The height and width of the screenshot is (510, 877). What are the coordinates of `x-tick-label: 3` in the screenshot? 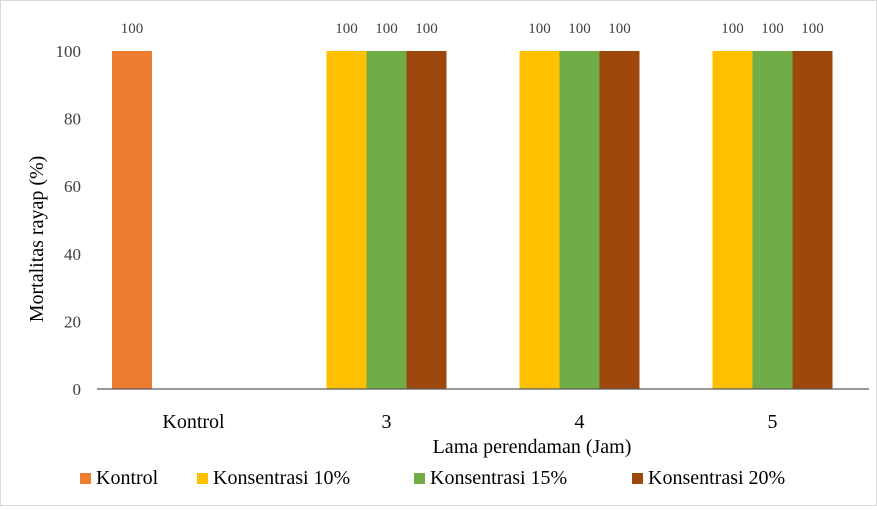 It's located at (387, 422).